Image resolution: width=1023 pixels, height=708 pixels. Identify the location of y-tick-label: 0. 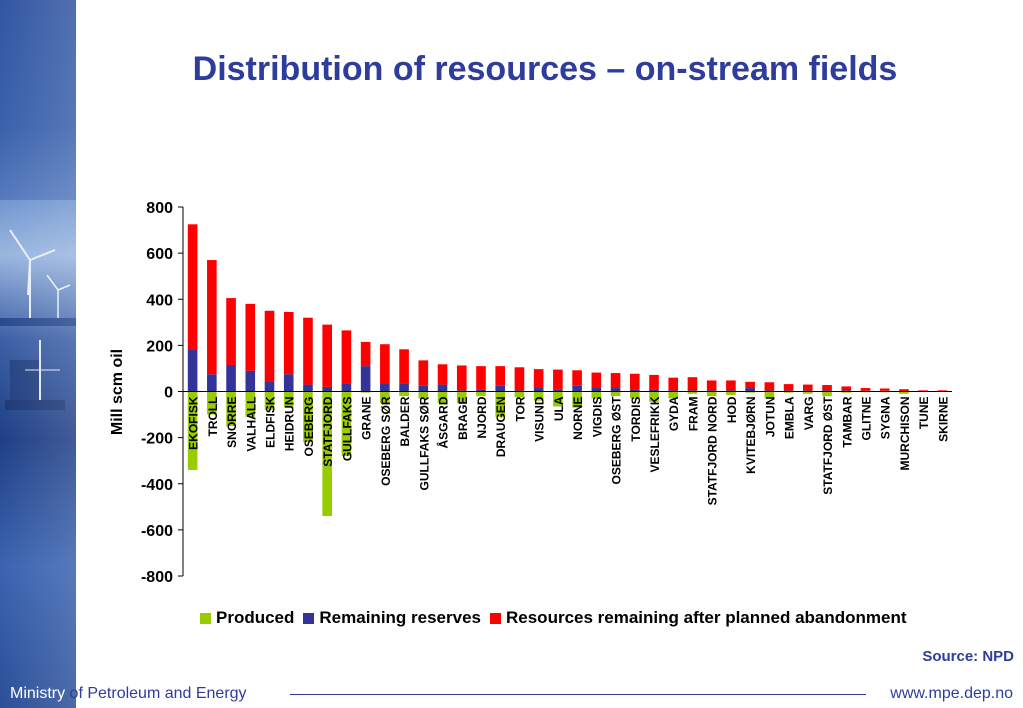
(168, 393).